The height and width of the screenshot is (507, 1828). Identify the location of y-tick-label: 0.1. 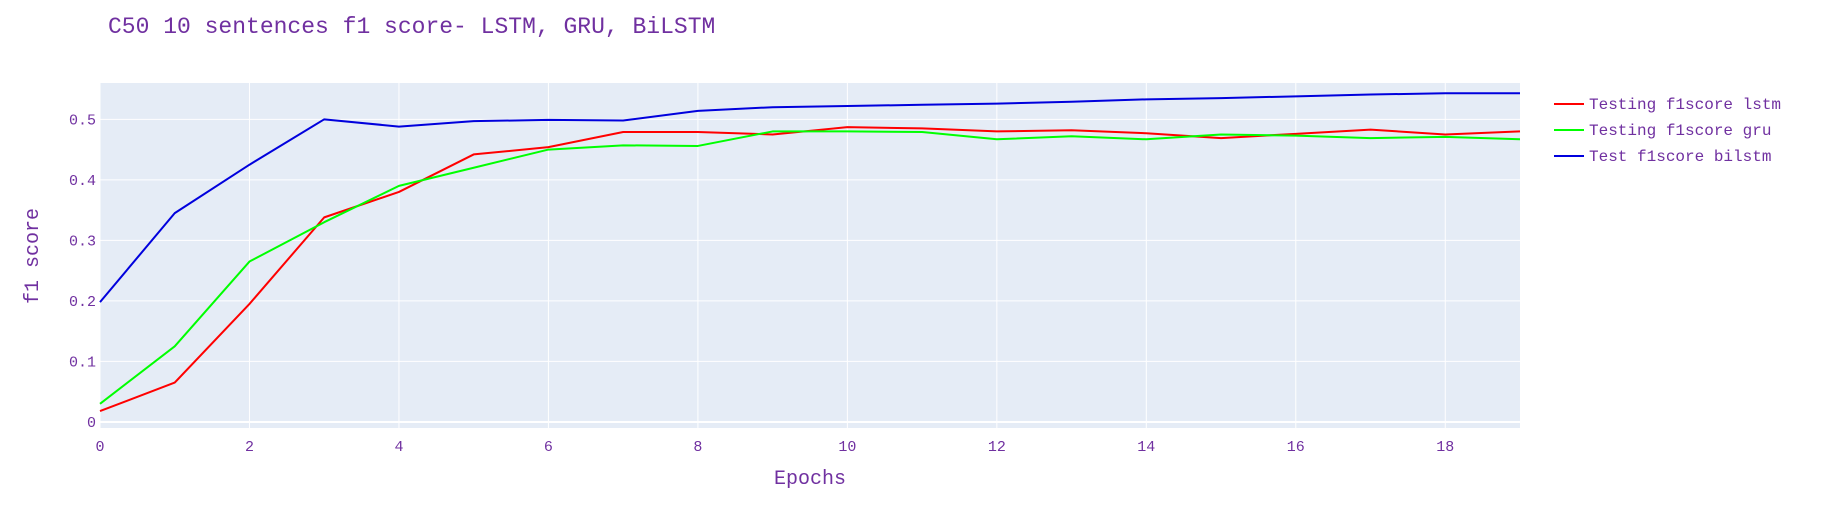
(82, 362).